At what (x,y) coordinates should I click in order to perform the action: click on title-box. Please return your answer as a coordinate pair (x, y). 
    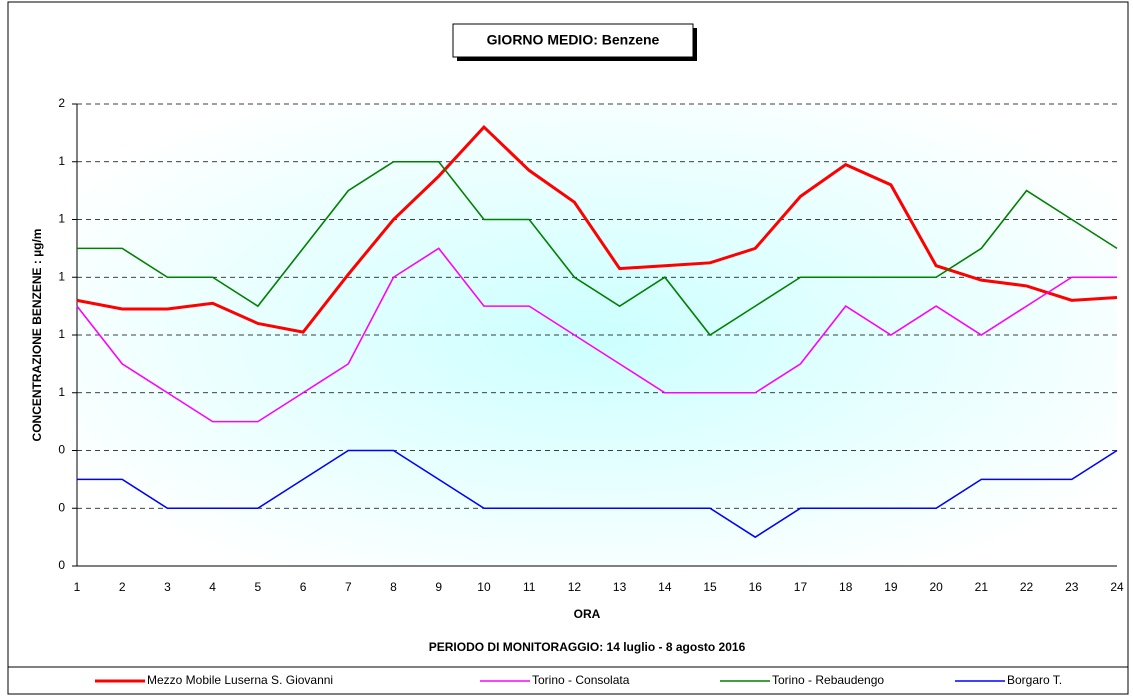
    Looking at the image, I should click on (573, 40).